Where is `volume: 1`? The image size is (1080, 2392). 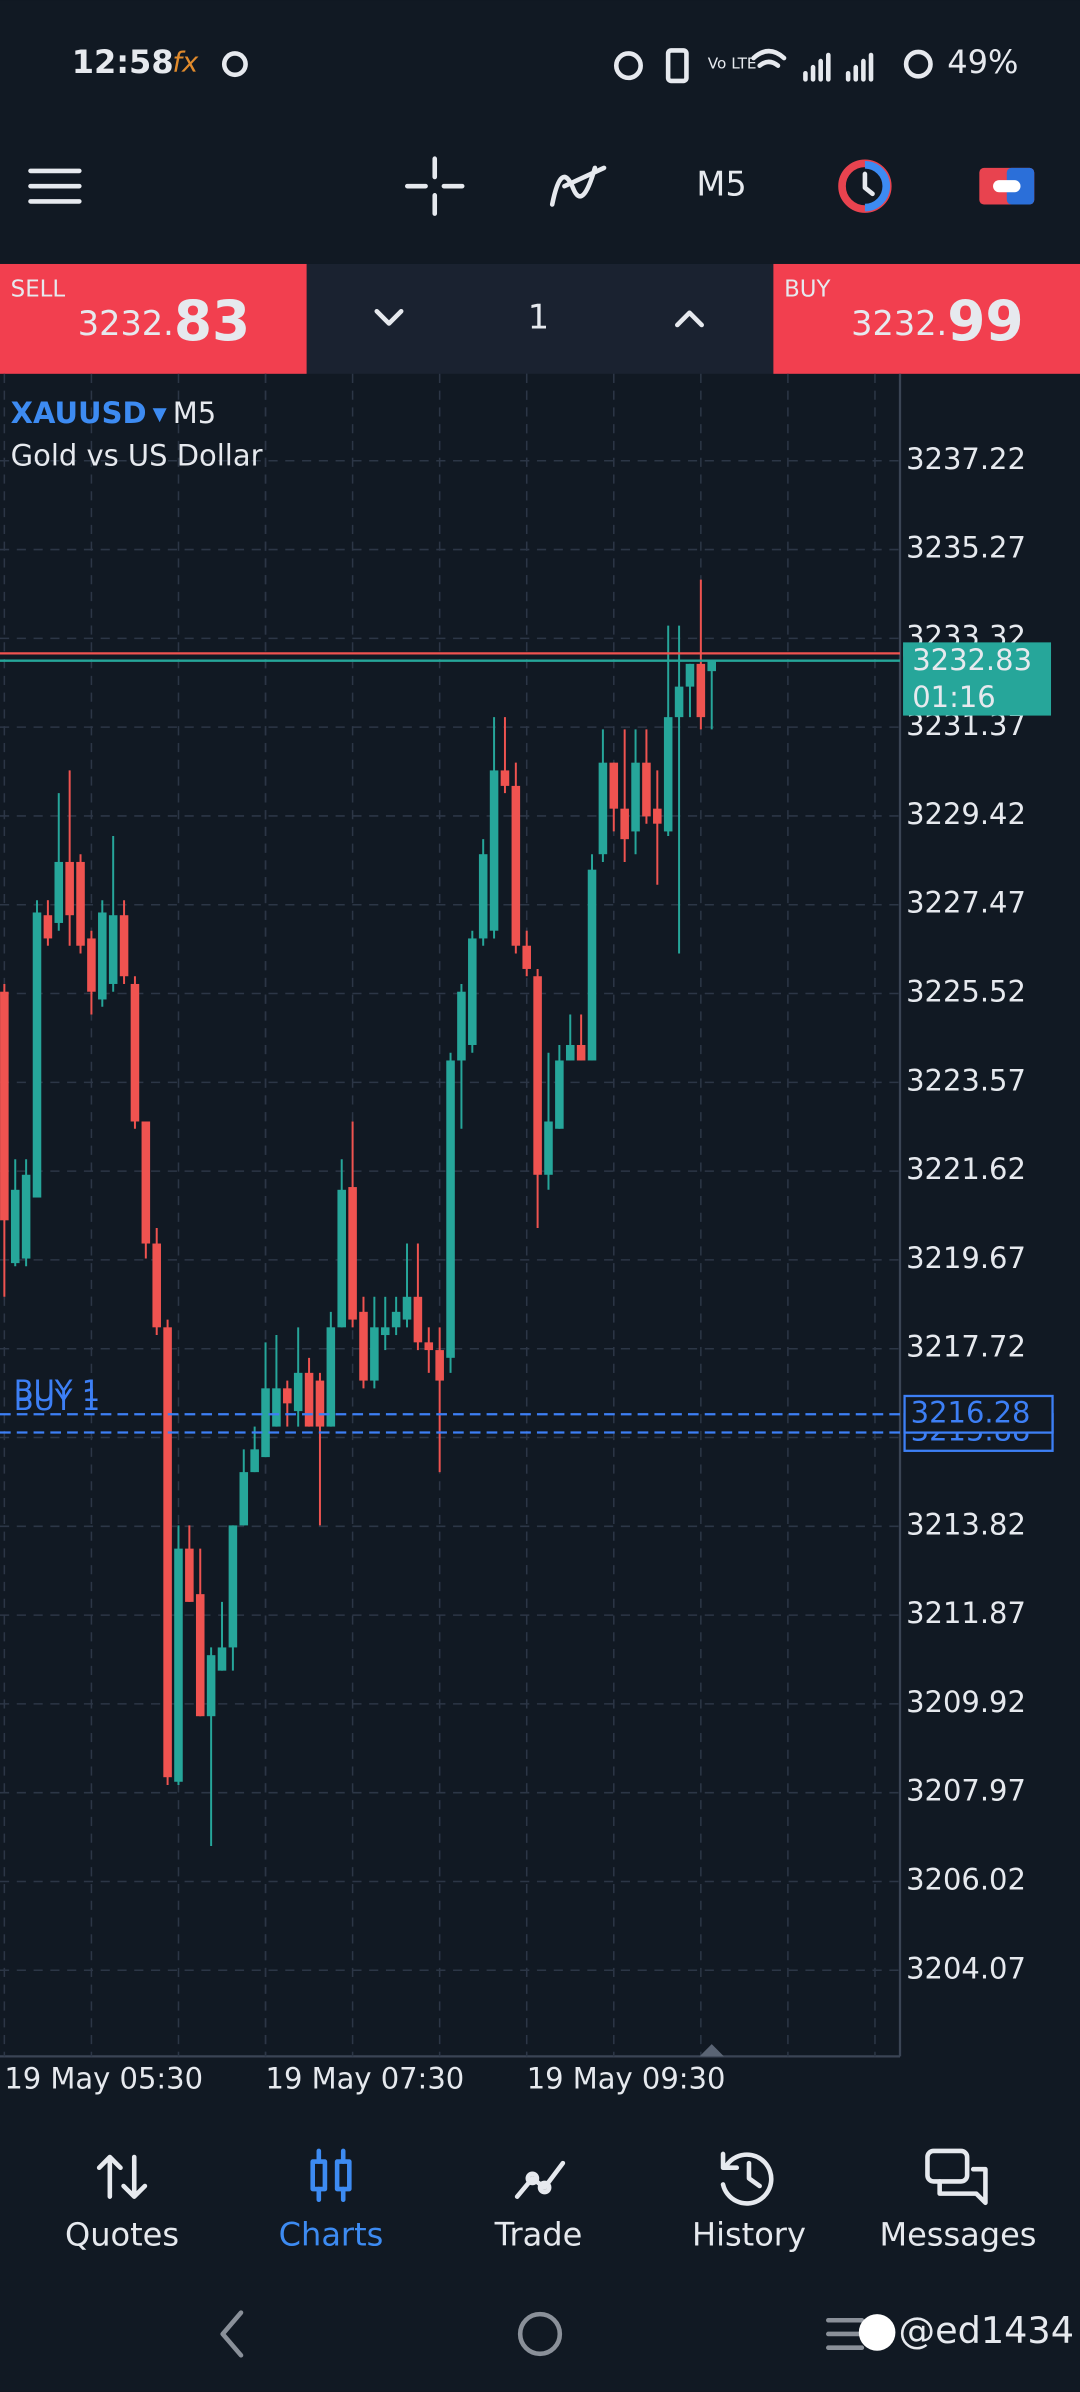 volume: 1 is located at coordinates (538, 316).